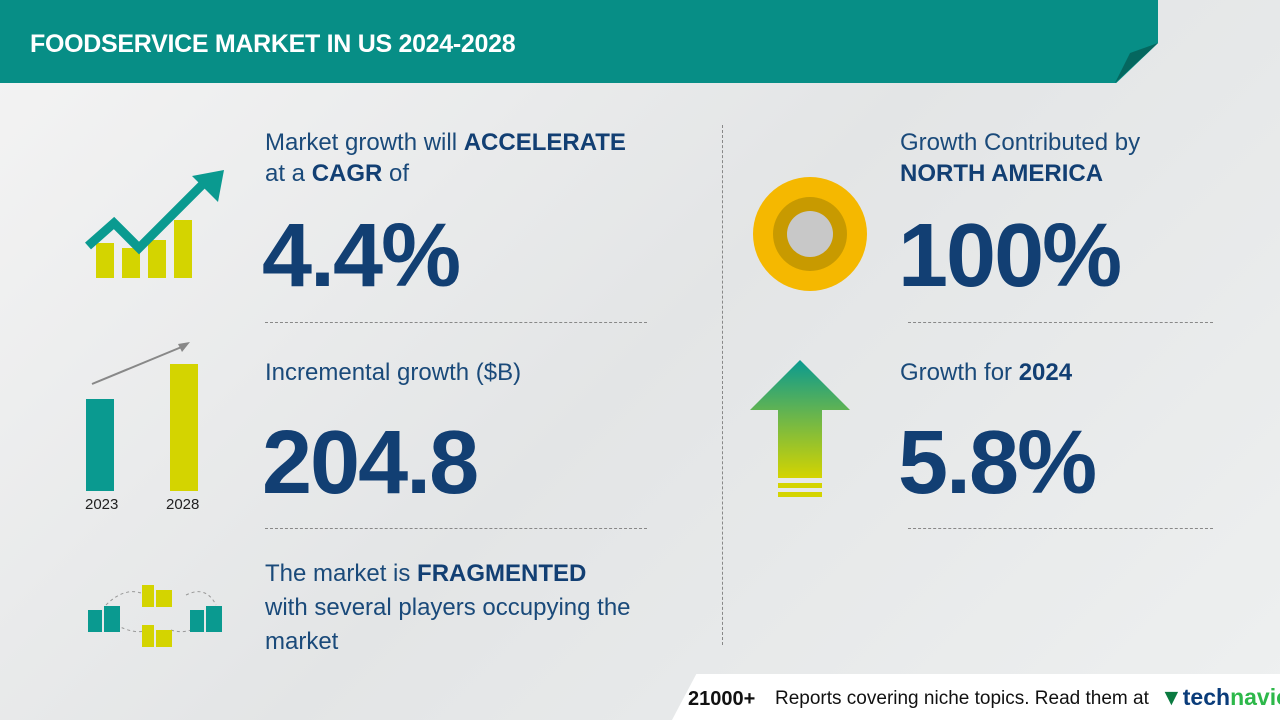  What do you see at coordinates (1020, 158) in the screenshot?
I see `region-text: Growth Contributed by NORTH AMERICA` at bounding box center [1020, 158].